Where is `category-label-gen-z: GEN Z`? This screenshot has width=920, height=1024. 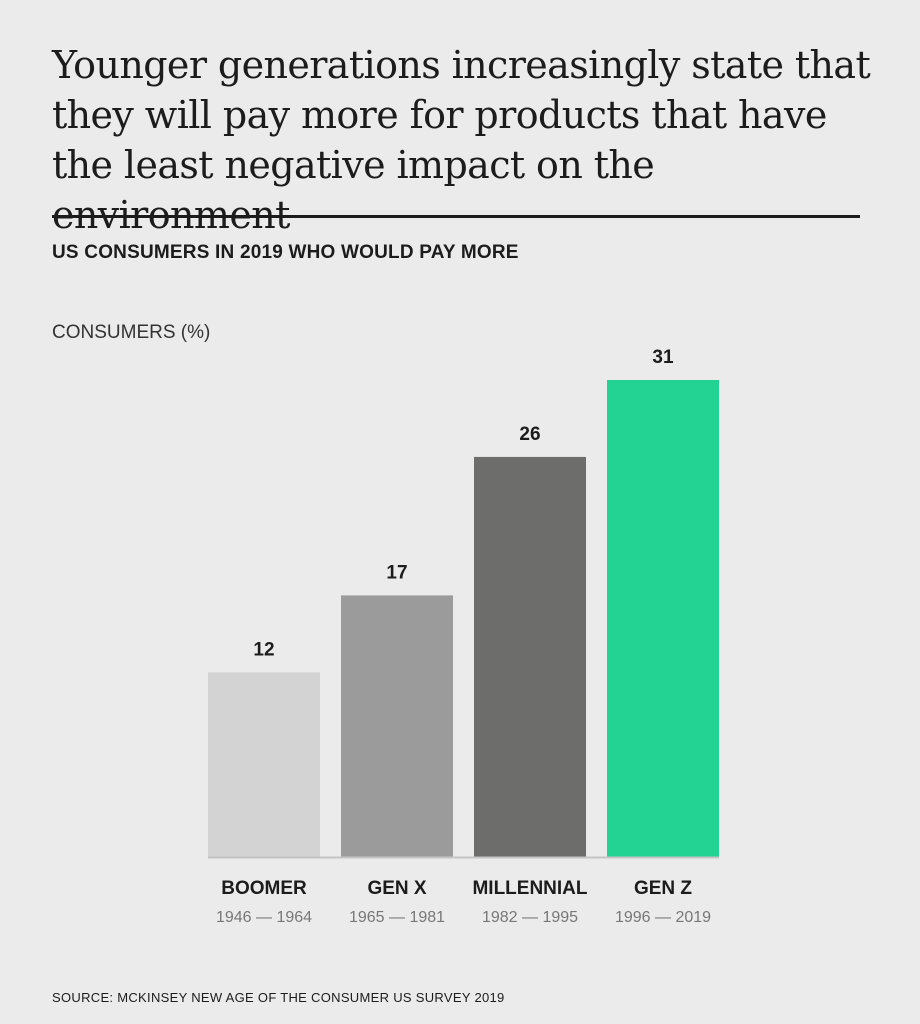 category-label-gen-z: GEN Z is located at coordinates (663, 888).